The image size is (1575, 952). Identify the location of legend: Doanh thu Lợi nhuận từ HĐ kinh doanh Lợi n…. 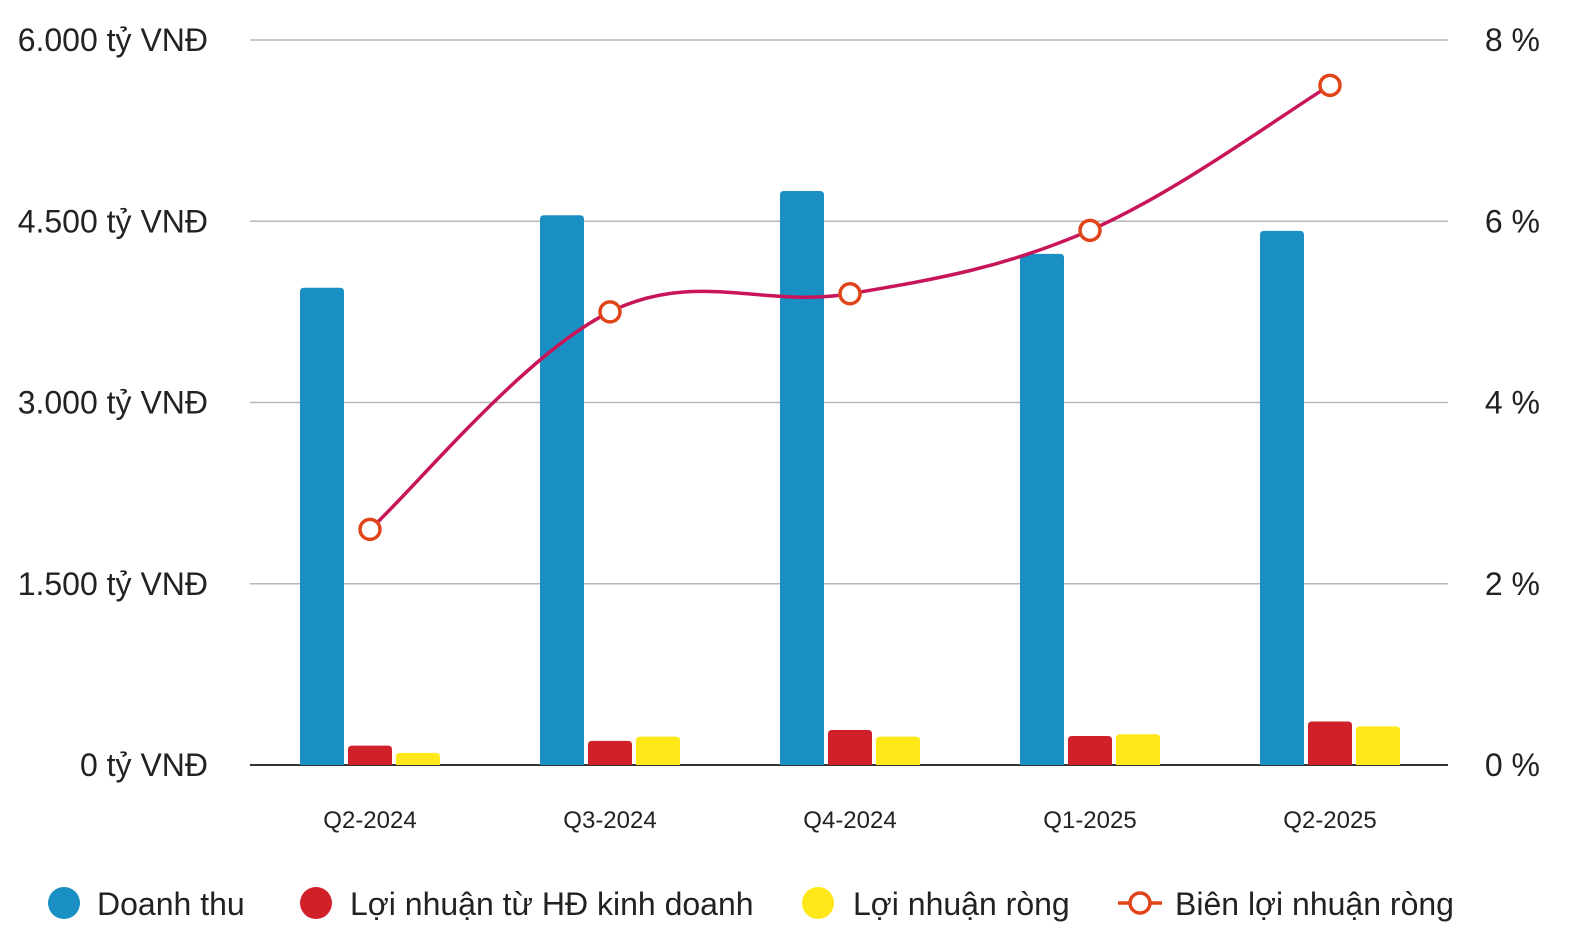
(751, 904).